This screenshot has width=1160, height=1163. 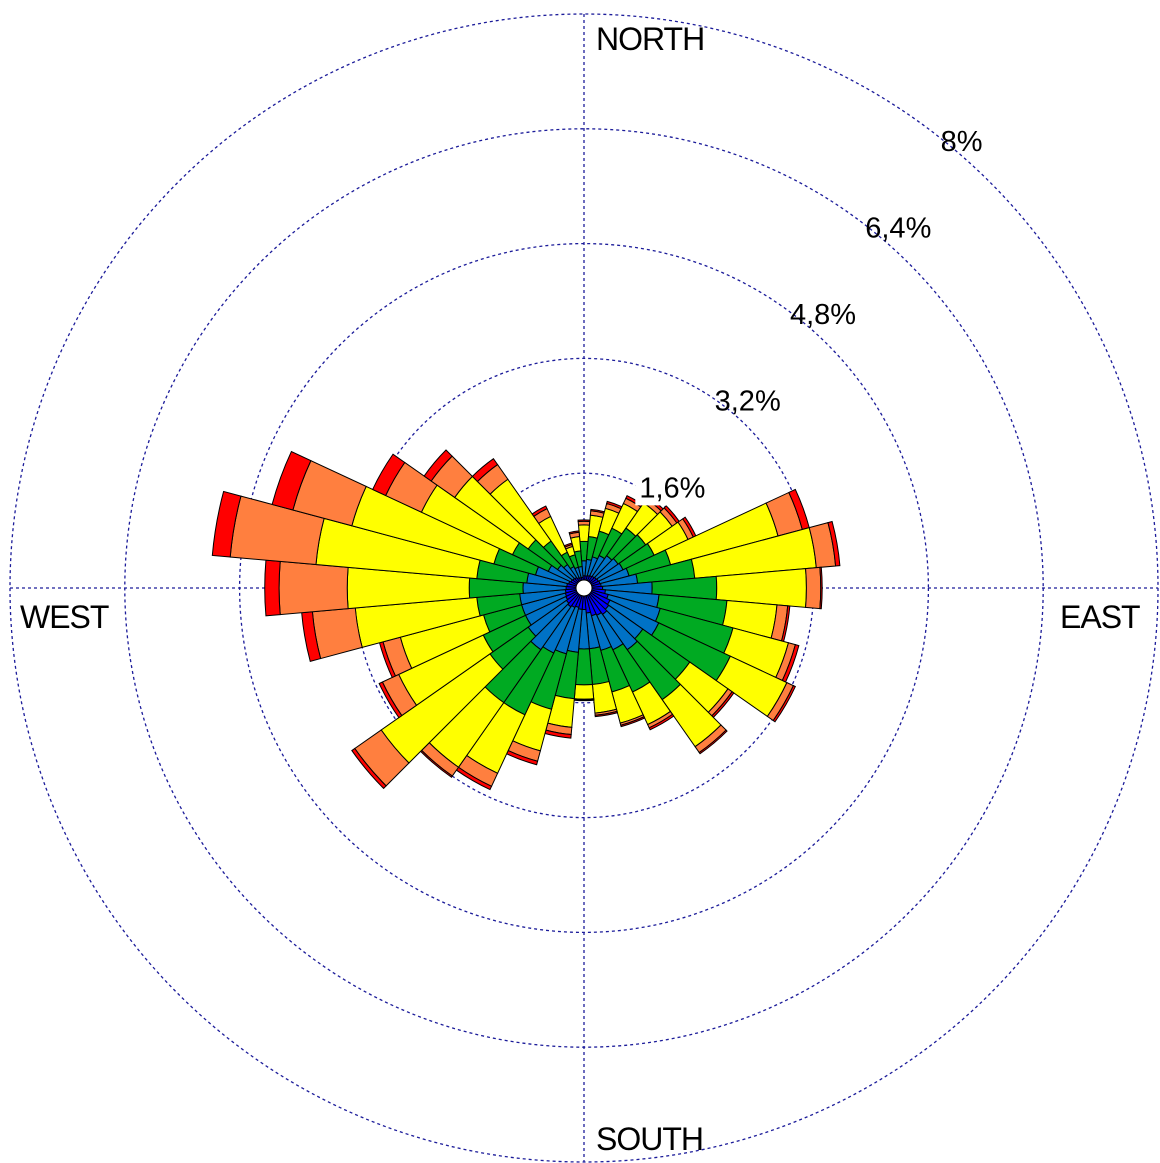 What do you see at coordinates (64, 617) in the screenshot?
I see `west-label: WEST` at bounding box center [64, 617].